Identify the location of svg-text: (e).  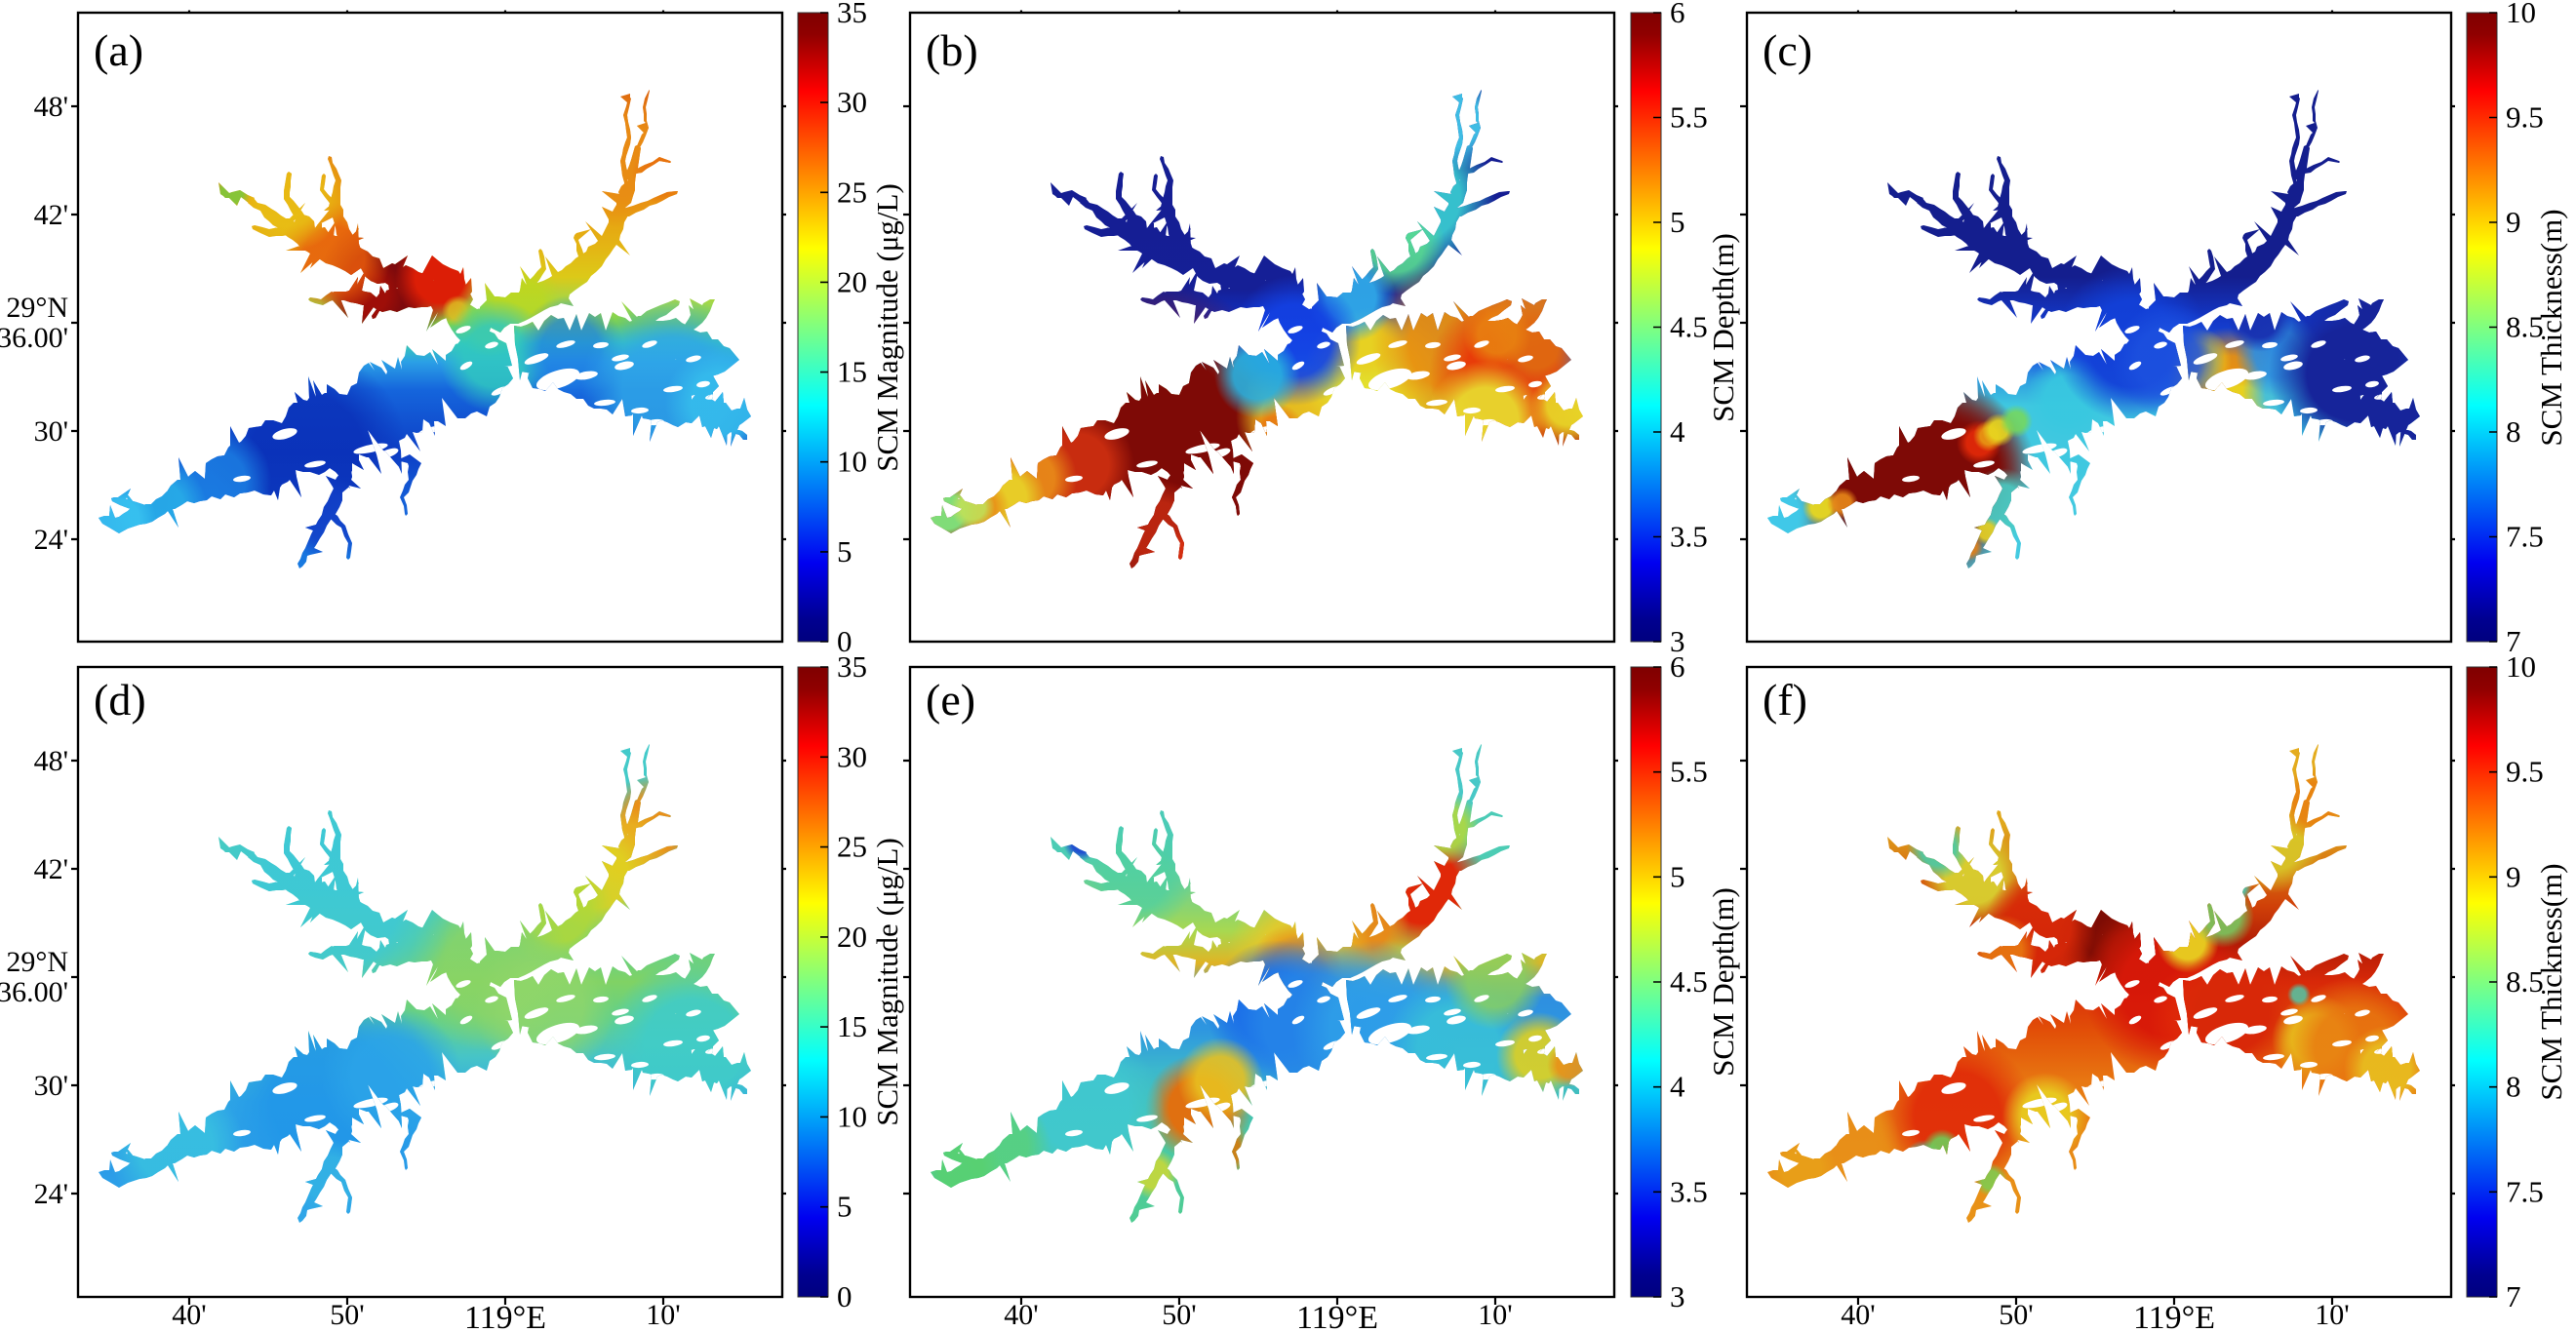
(950, 700).